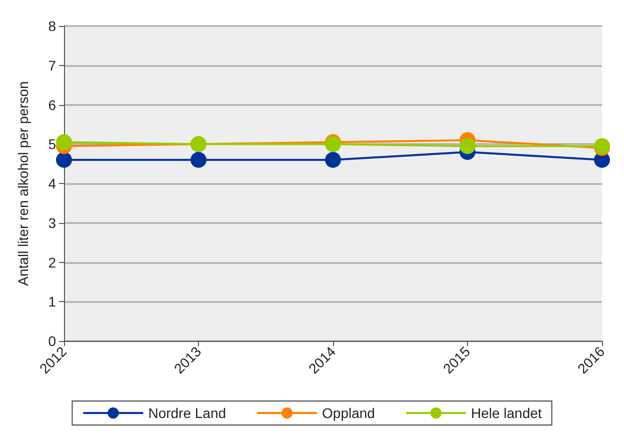 The height and width of the screenshot is (435, 624). I want to click on y-tick-label: 2, so click(52, 262).